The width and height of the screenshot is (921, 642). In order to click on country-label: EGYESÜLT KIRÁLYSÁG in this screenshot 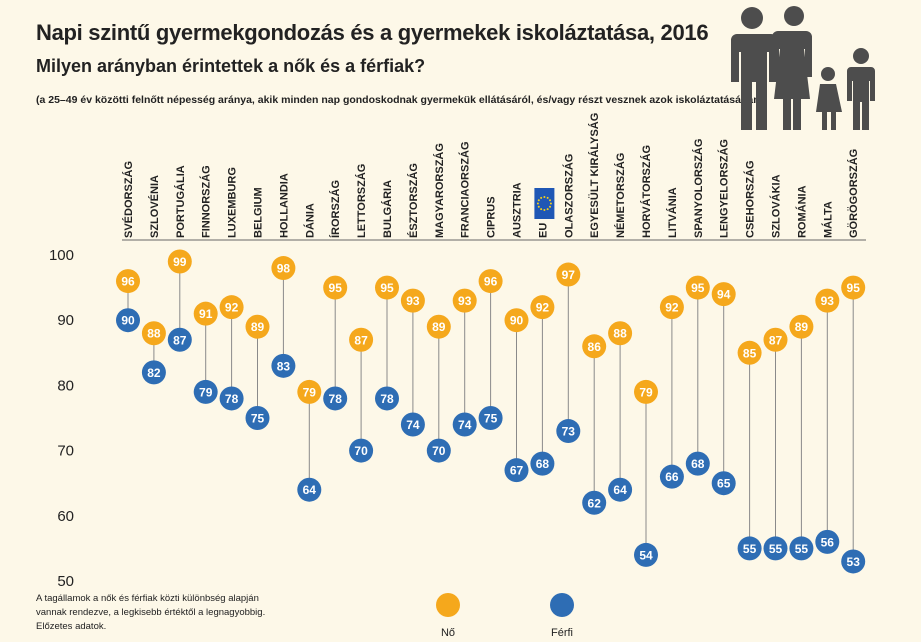, I will do `click(594, 175)`.